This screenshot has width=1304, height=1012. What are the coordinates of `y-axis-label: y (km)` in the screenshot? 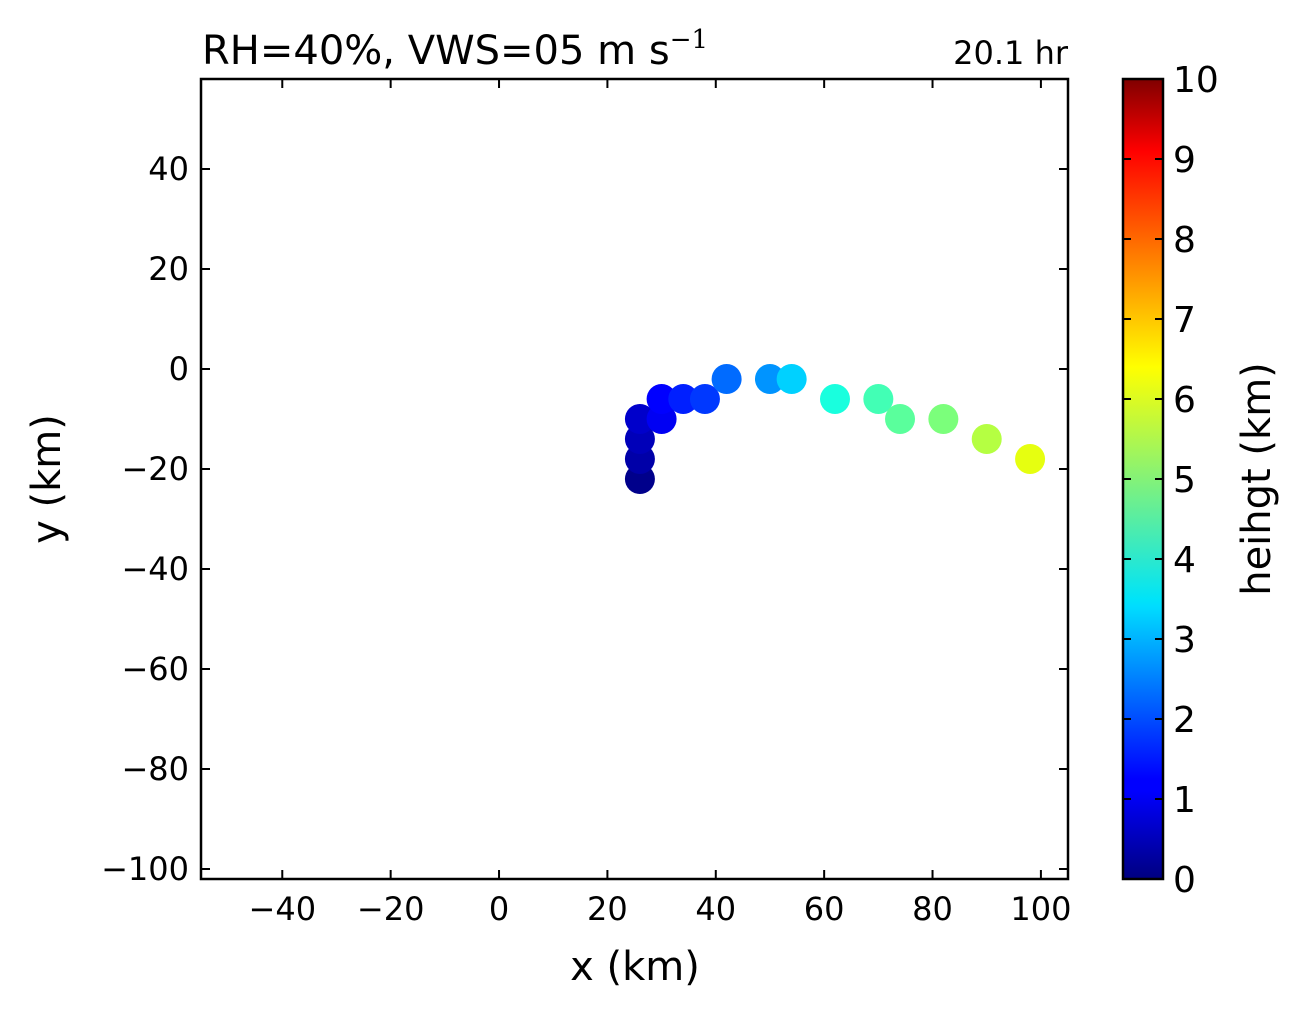 It's located at (47, 479).